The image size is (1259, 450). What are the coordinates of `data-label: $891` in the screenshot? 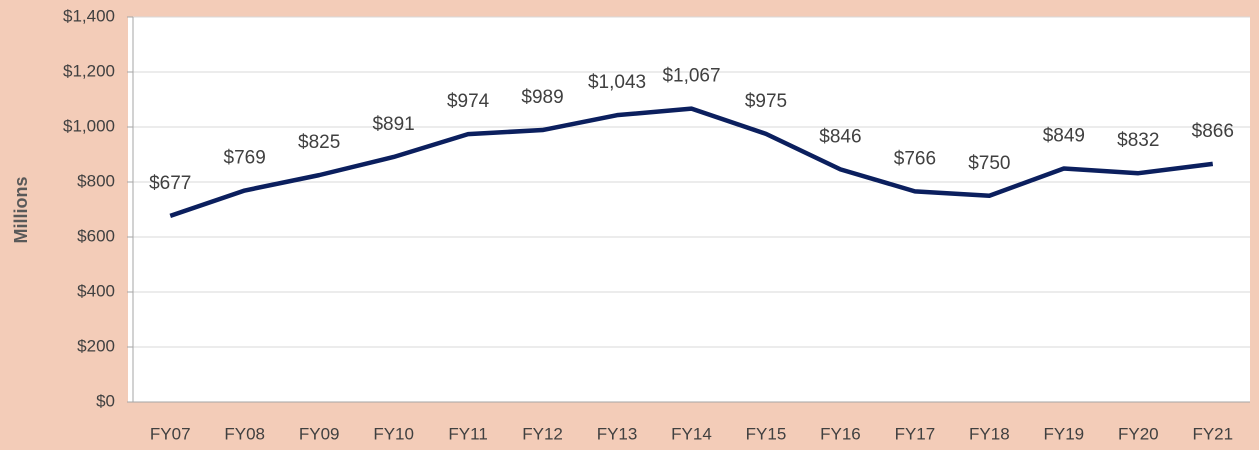 It's located at (393, 124).